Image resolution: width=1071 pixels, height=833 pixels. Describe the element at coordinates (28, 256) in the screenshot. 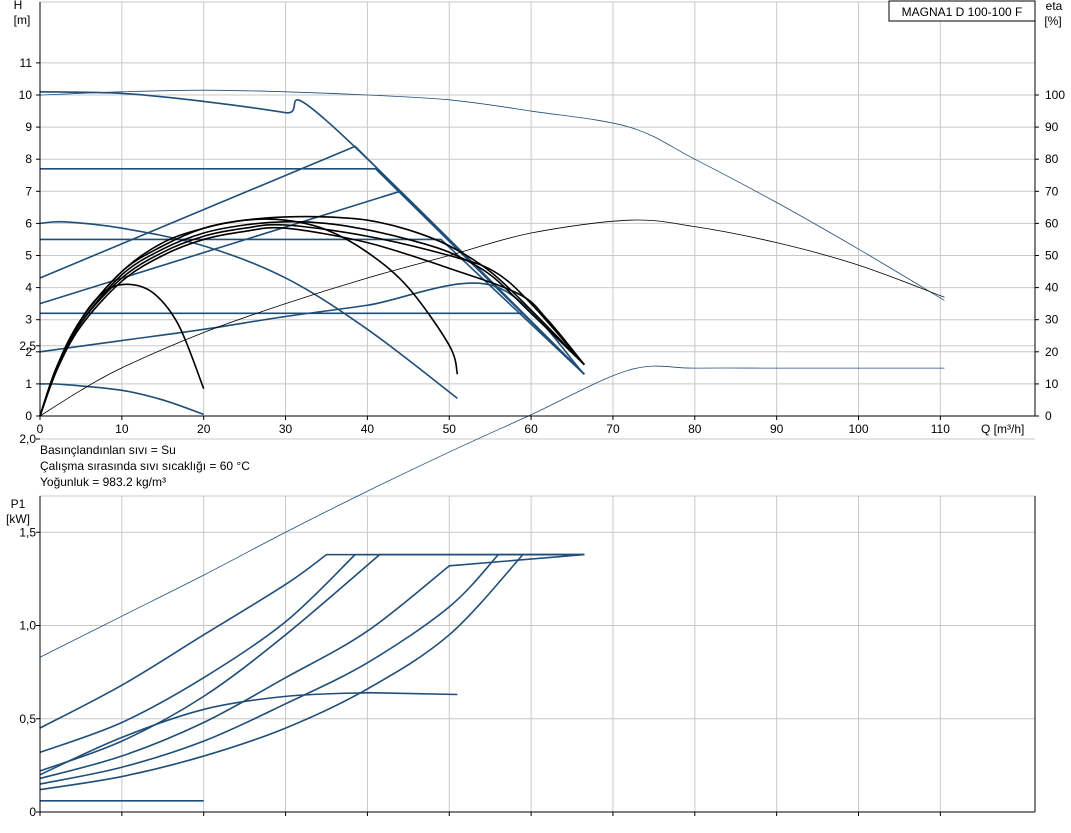

I see `head-tick-label: 5` at that location.